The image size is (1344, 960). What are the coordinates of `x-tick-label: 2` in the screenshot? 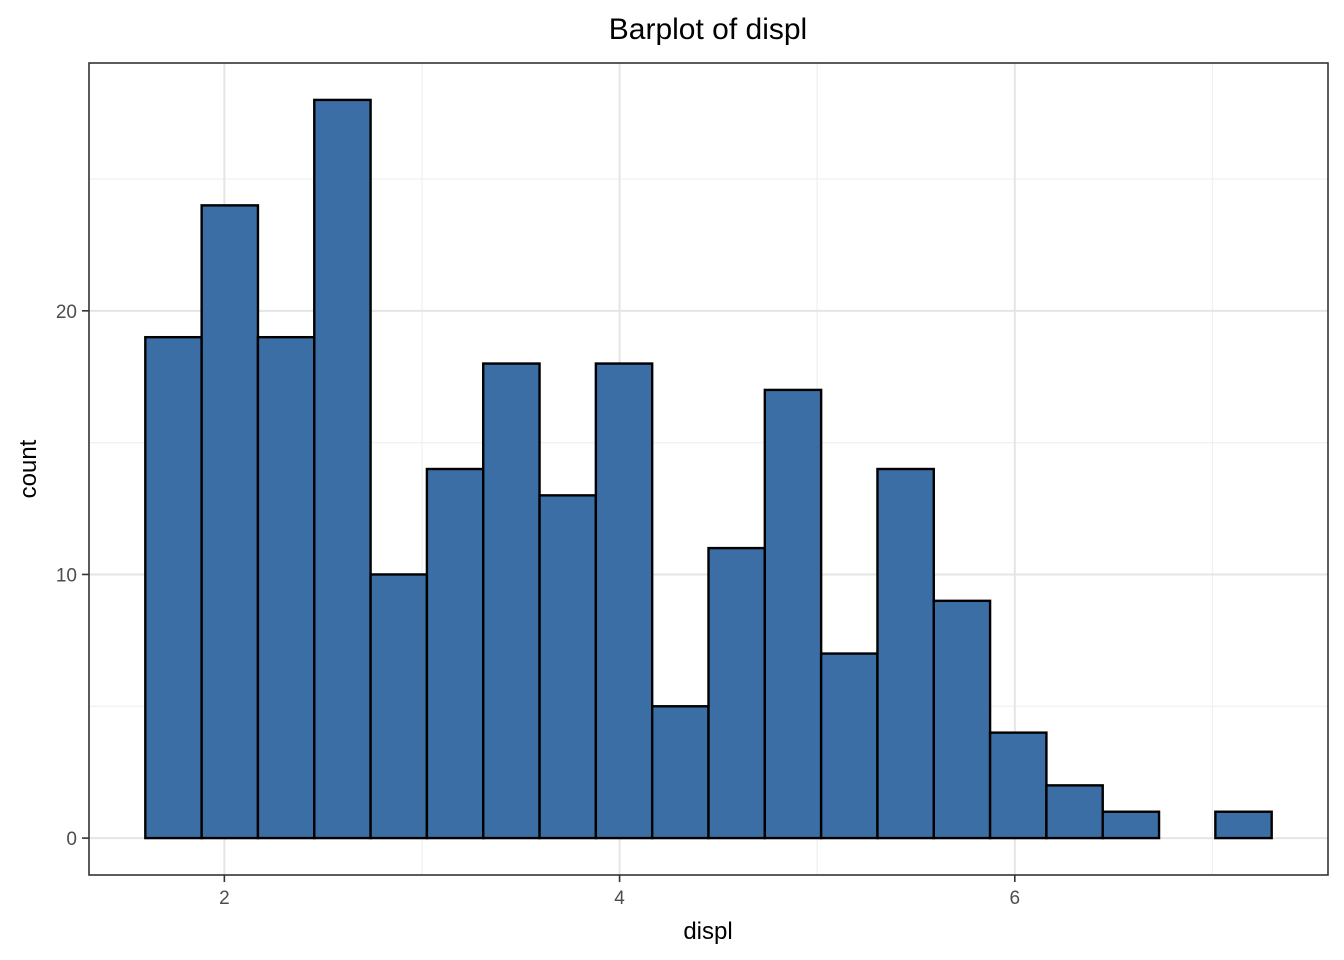 It's located at (224, 898).